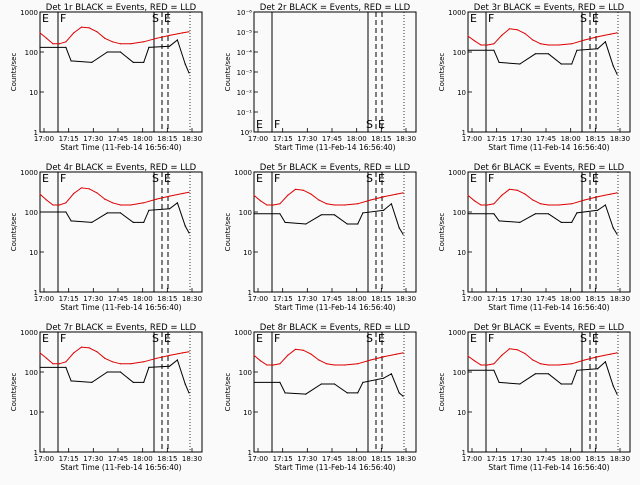 This screenshot has height=485, width=640. Describe the element at coordinates (33, 253) in the screenshot. I see `y-tick-label: 10` at that location.